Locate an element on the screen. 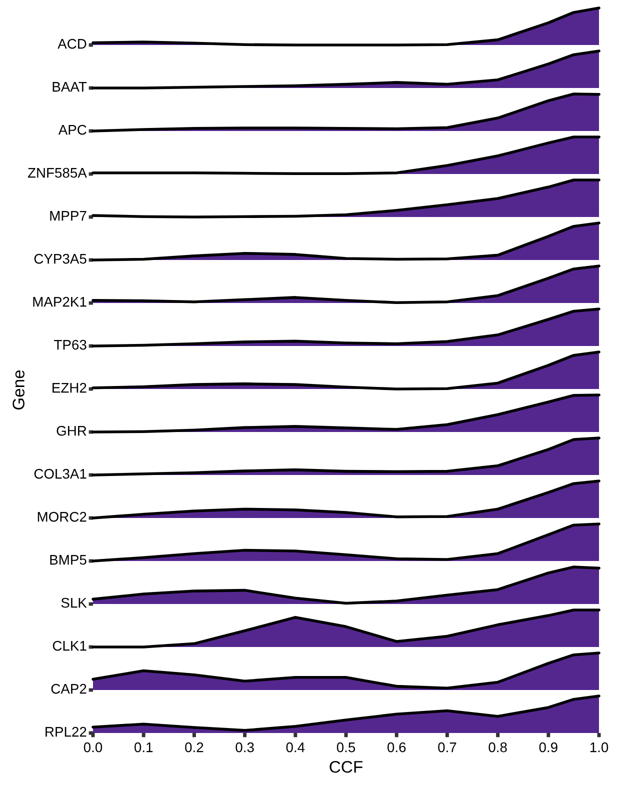 Image resolution: width=626 pixels, height=798 pixels. text: MAP2K1 is located at coordinates (59, 301).